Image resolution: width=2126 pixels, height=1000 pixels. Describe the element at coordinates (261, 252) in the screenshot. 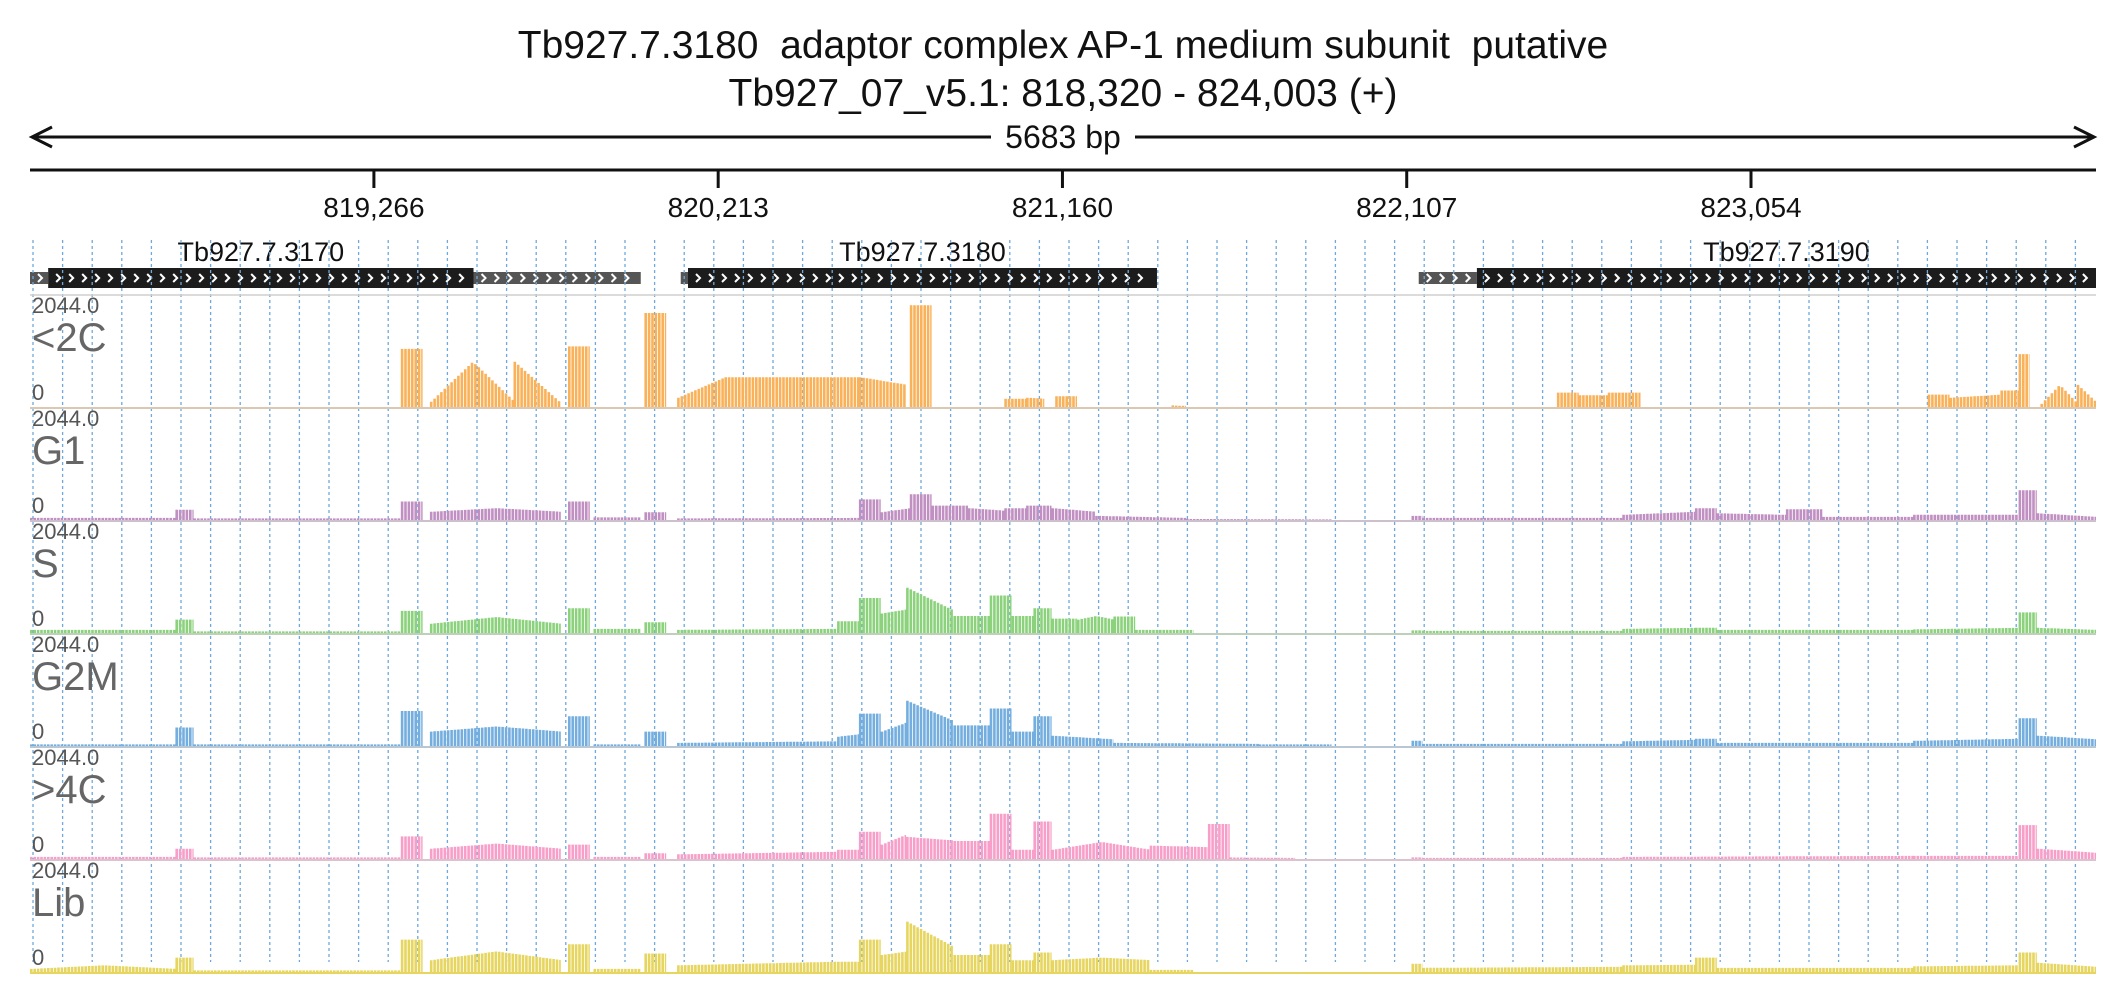

I see `gene-label-tb927-7-3170: Tb927.7.3170` at that location.